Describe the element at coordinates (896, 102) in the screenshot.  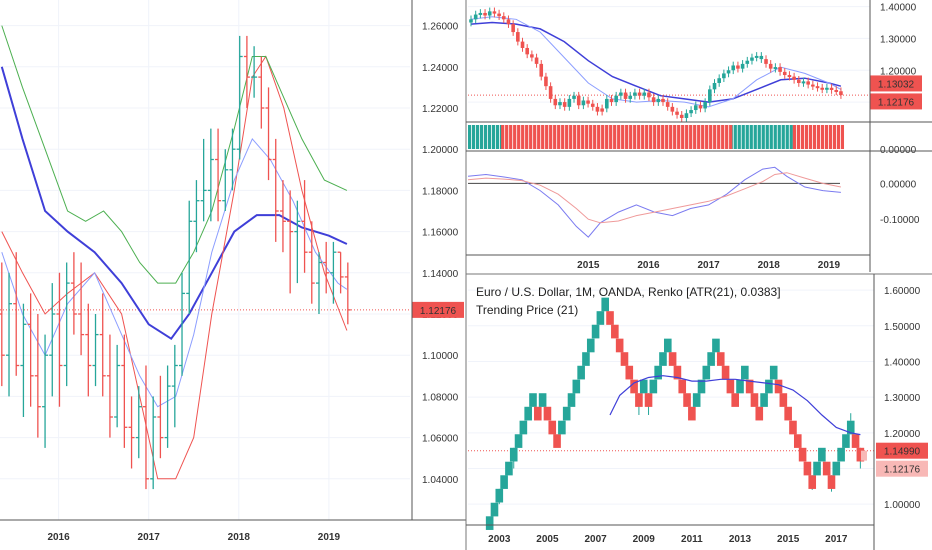
I see `monthly-price-tag-2: 1.12176` at that location.